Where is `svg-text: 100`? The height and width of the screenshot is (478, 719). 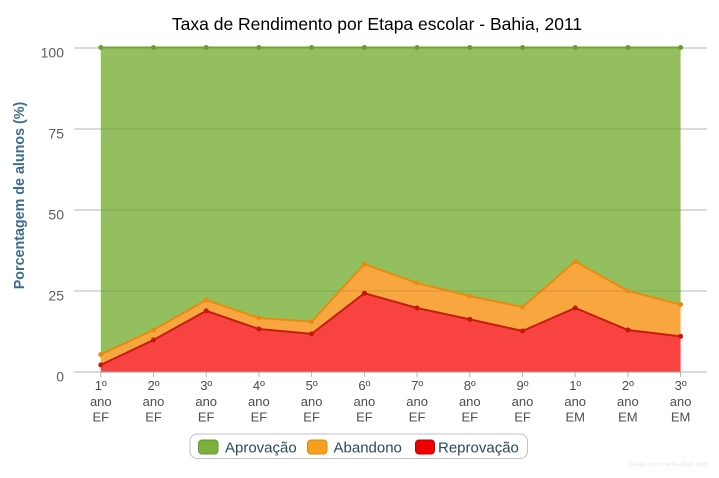
svg-text: 100 is located at coordinates (53, 52).